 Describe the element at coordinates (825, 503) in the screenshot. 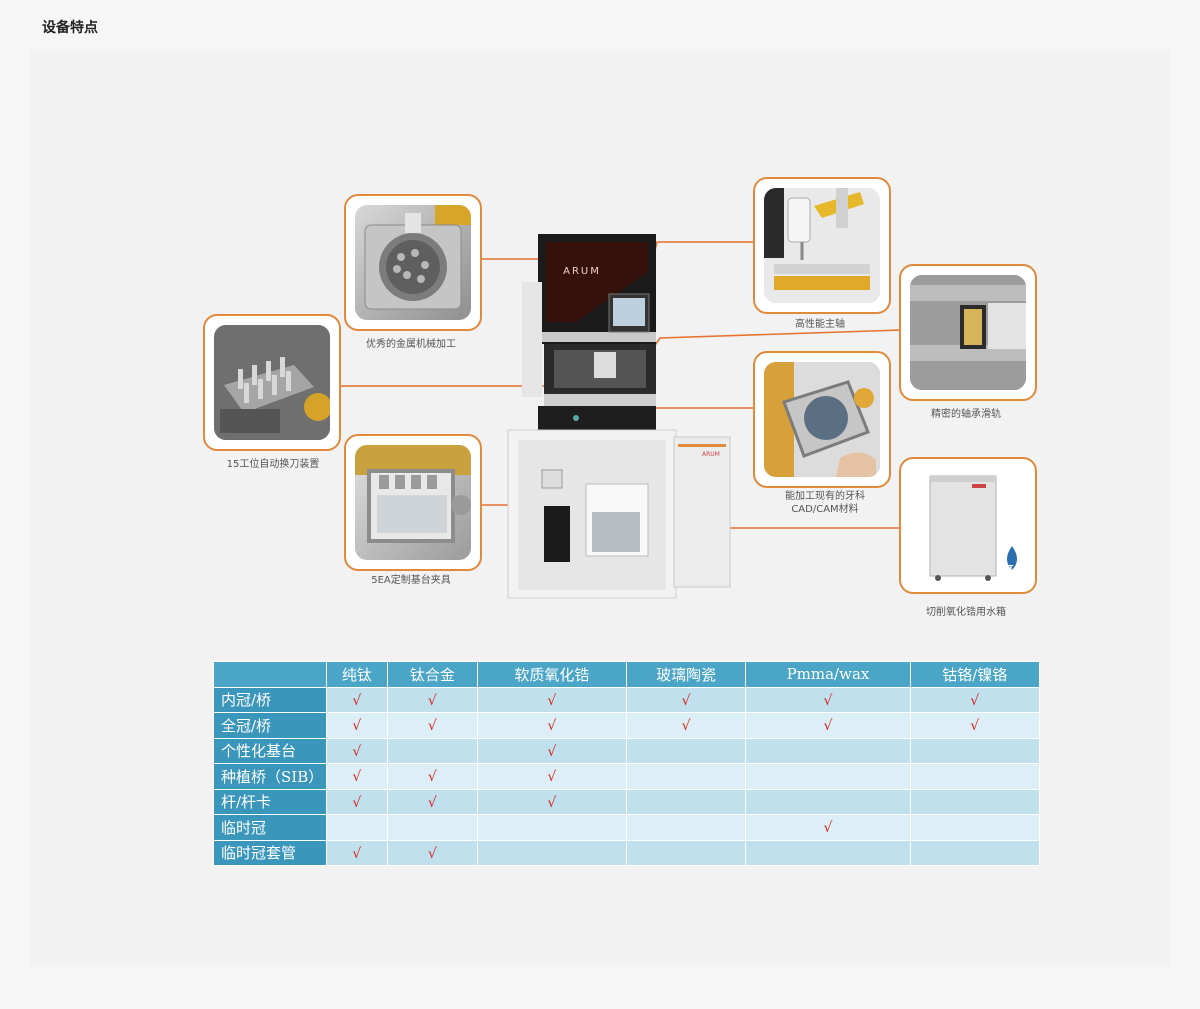

I see `caption-cadcam-material: 能加工现有的牙科 CAD/CAM材料` at that location.